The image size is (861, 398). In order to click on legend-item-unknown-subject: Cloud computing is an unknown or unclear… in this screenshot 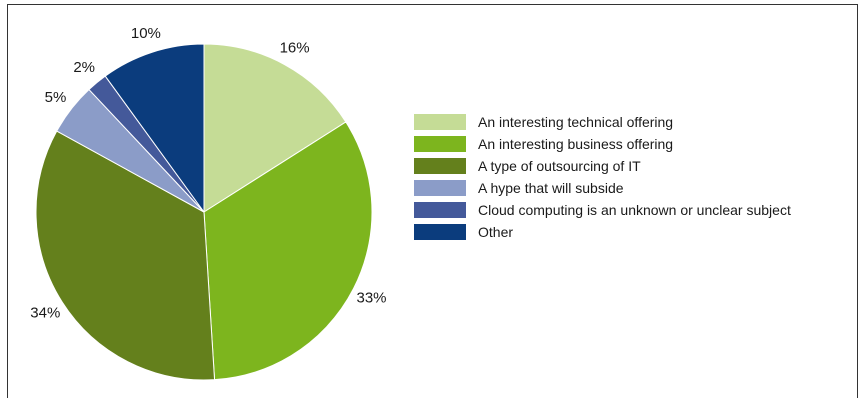, I will do `click(602, 210)`.